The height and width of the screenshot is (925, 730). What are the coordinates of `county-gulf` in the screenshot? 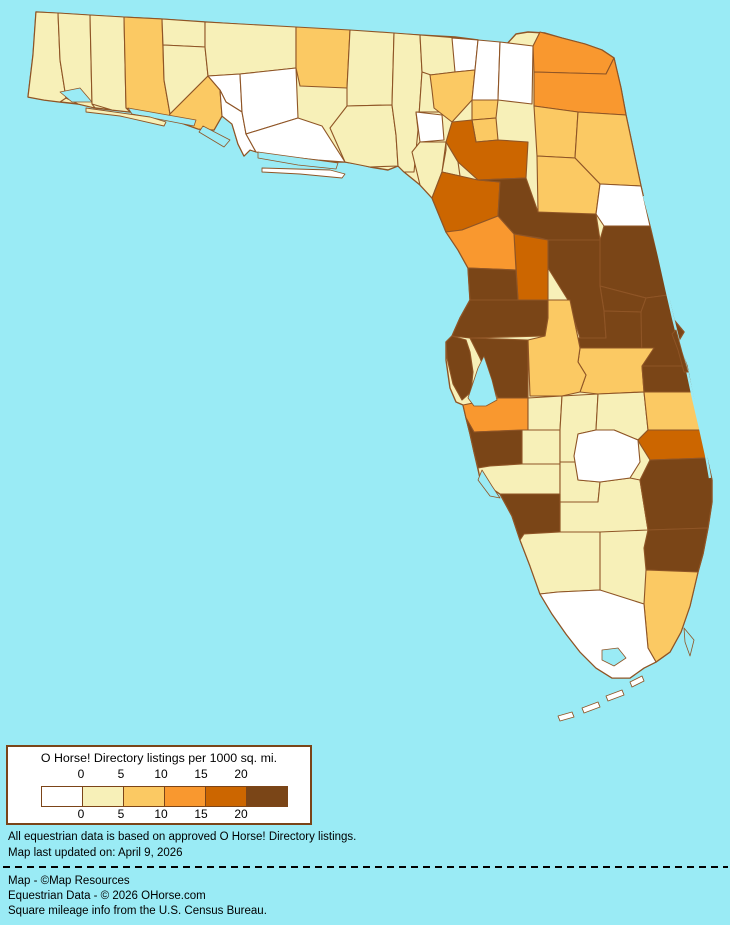 It's located at (238, 123).